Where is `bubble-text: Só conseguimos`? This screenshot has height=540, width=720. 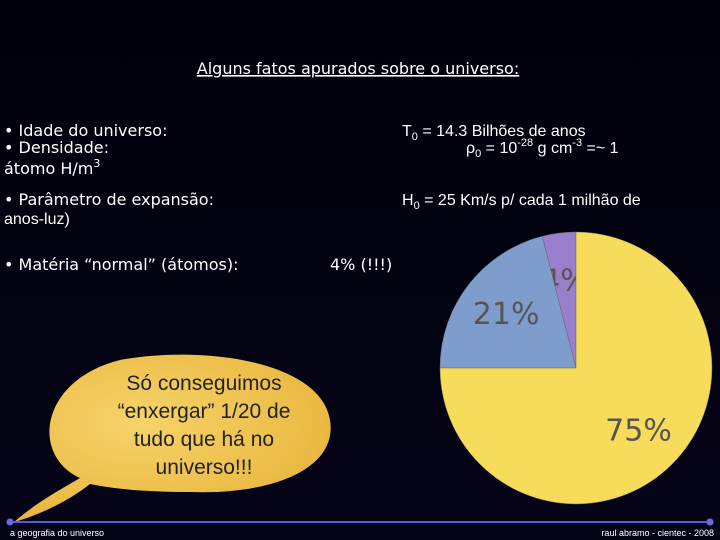
bubble-text: Só conseguimos is located at coordinates (203, 383).